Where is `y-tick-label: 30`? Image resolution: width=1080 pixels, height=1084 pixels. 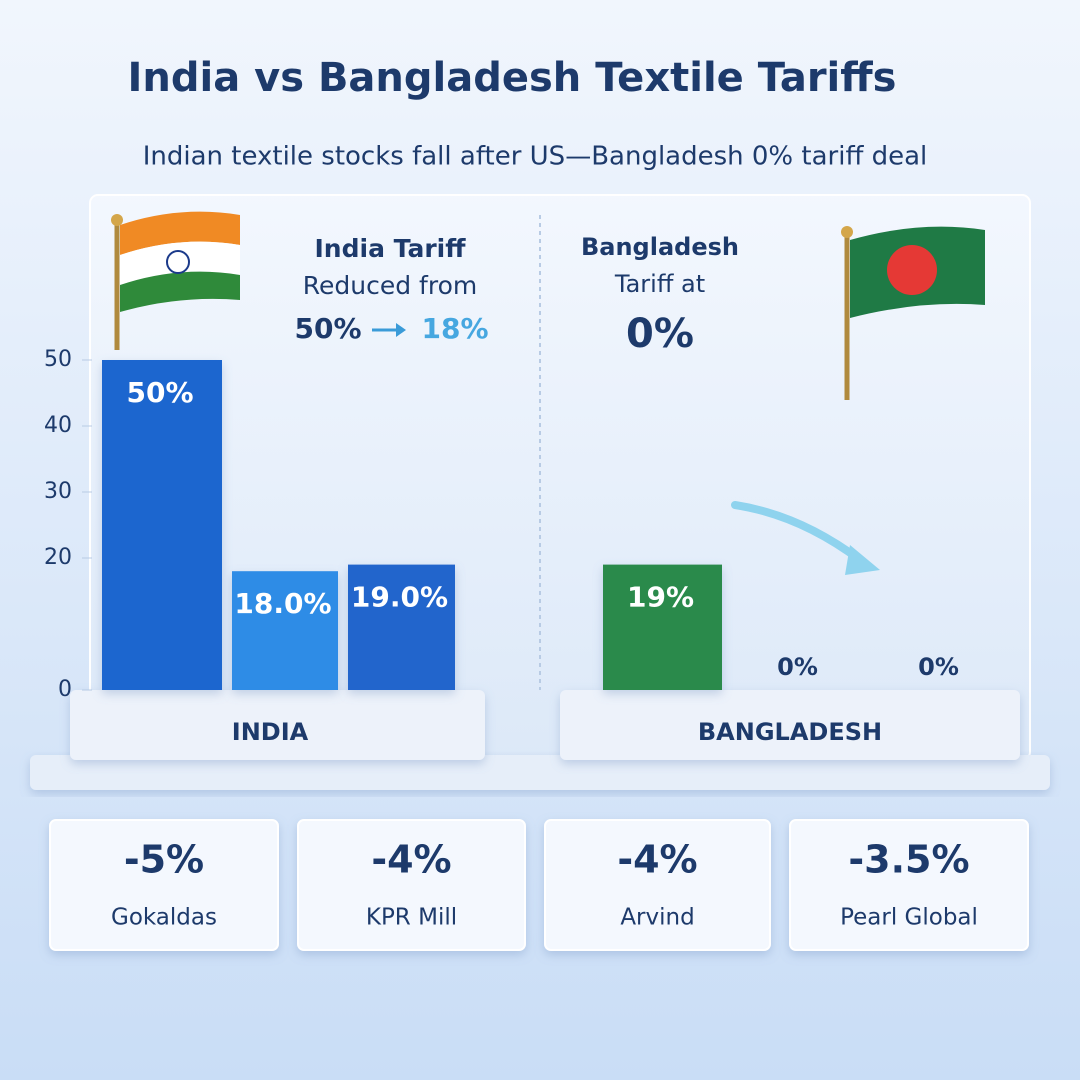 y-tick-label: 30 is located at coordinates (58, 491).